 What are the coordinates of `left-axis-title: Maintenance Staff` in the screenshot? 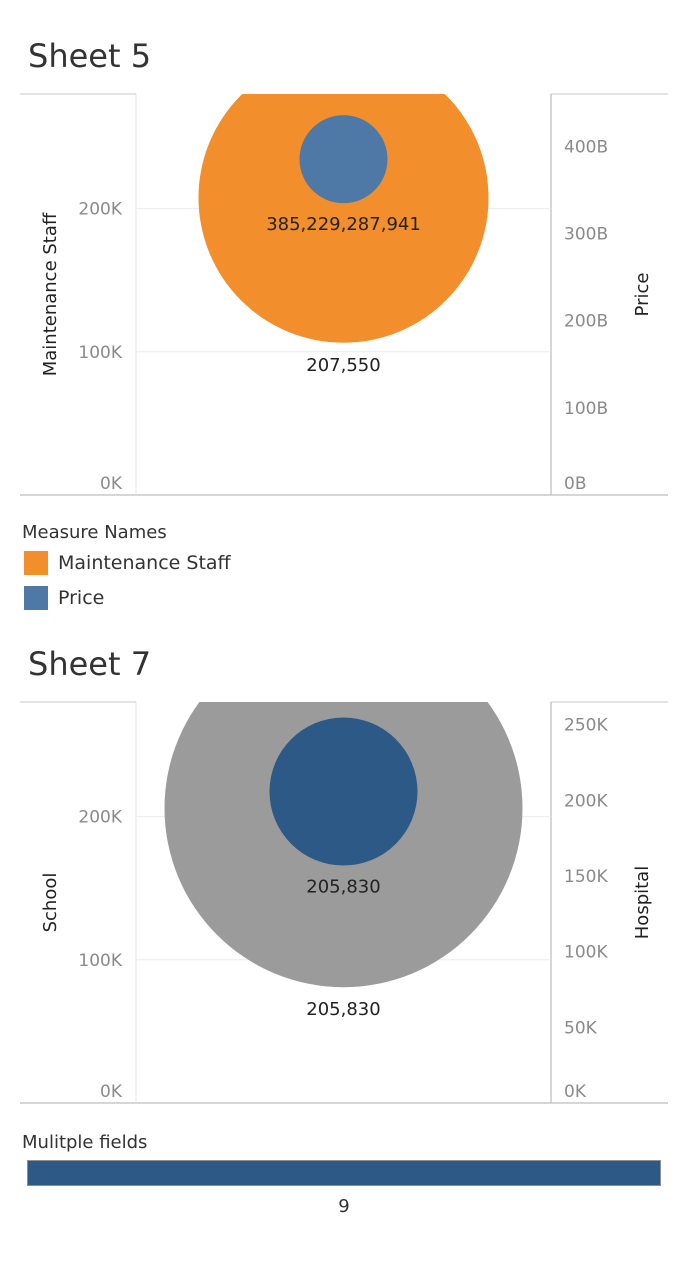 It's located at (50, 294).